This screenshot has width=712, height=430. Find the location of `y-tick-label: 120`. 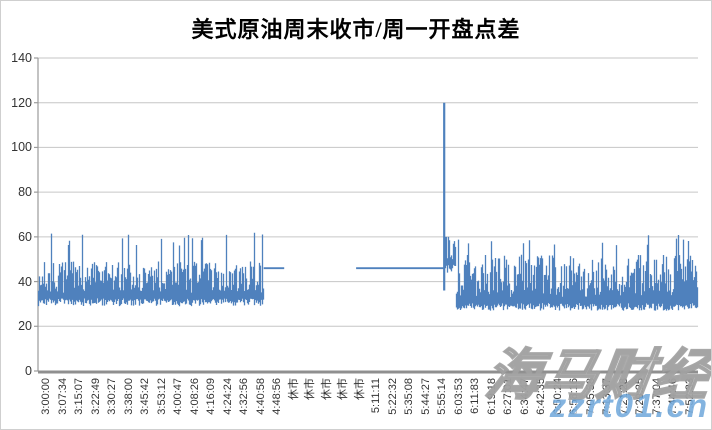

y-tick-label: 120 is located at coordinates (21, 102).